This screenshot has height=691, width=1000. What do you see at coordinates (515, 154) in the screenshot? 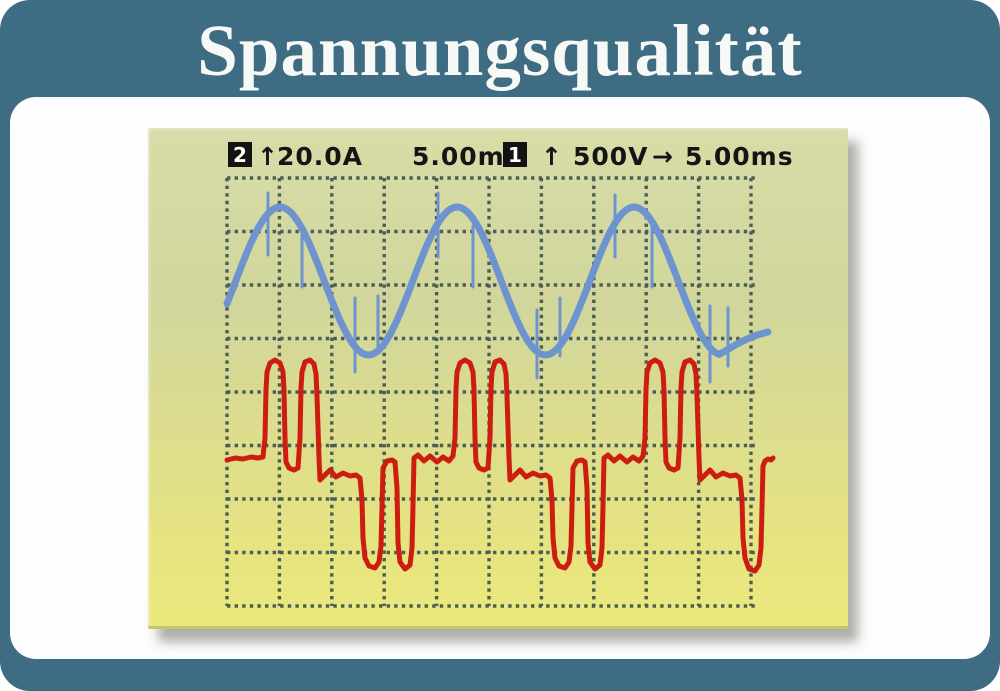
I see `channel-1-badge: 1` at bounding box center [515, 154].